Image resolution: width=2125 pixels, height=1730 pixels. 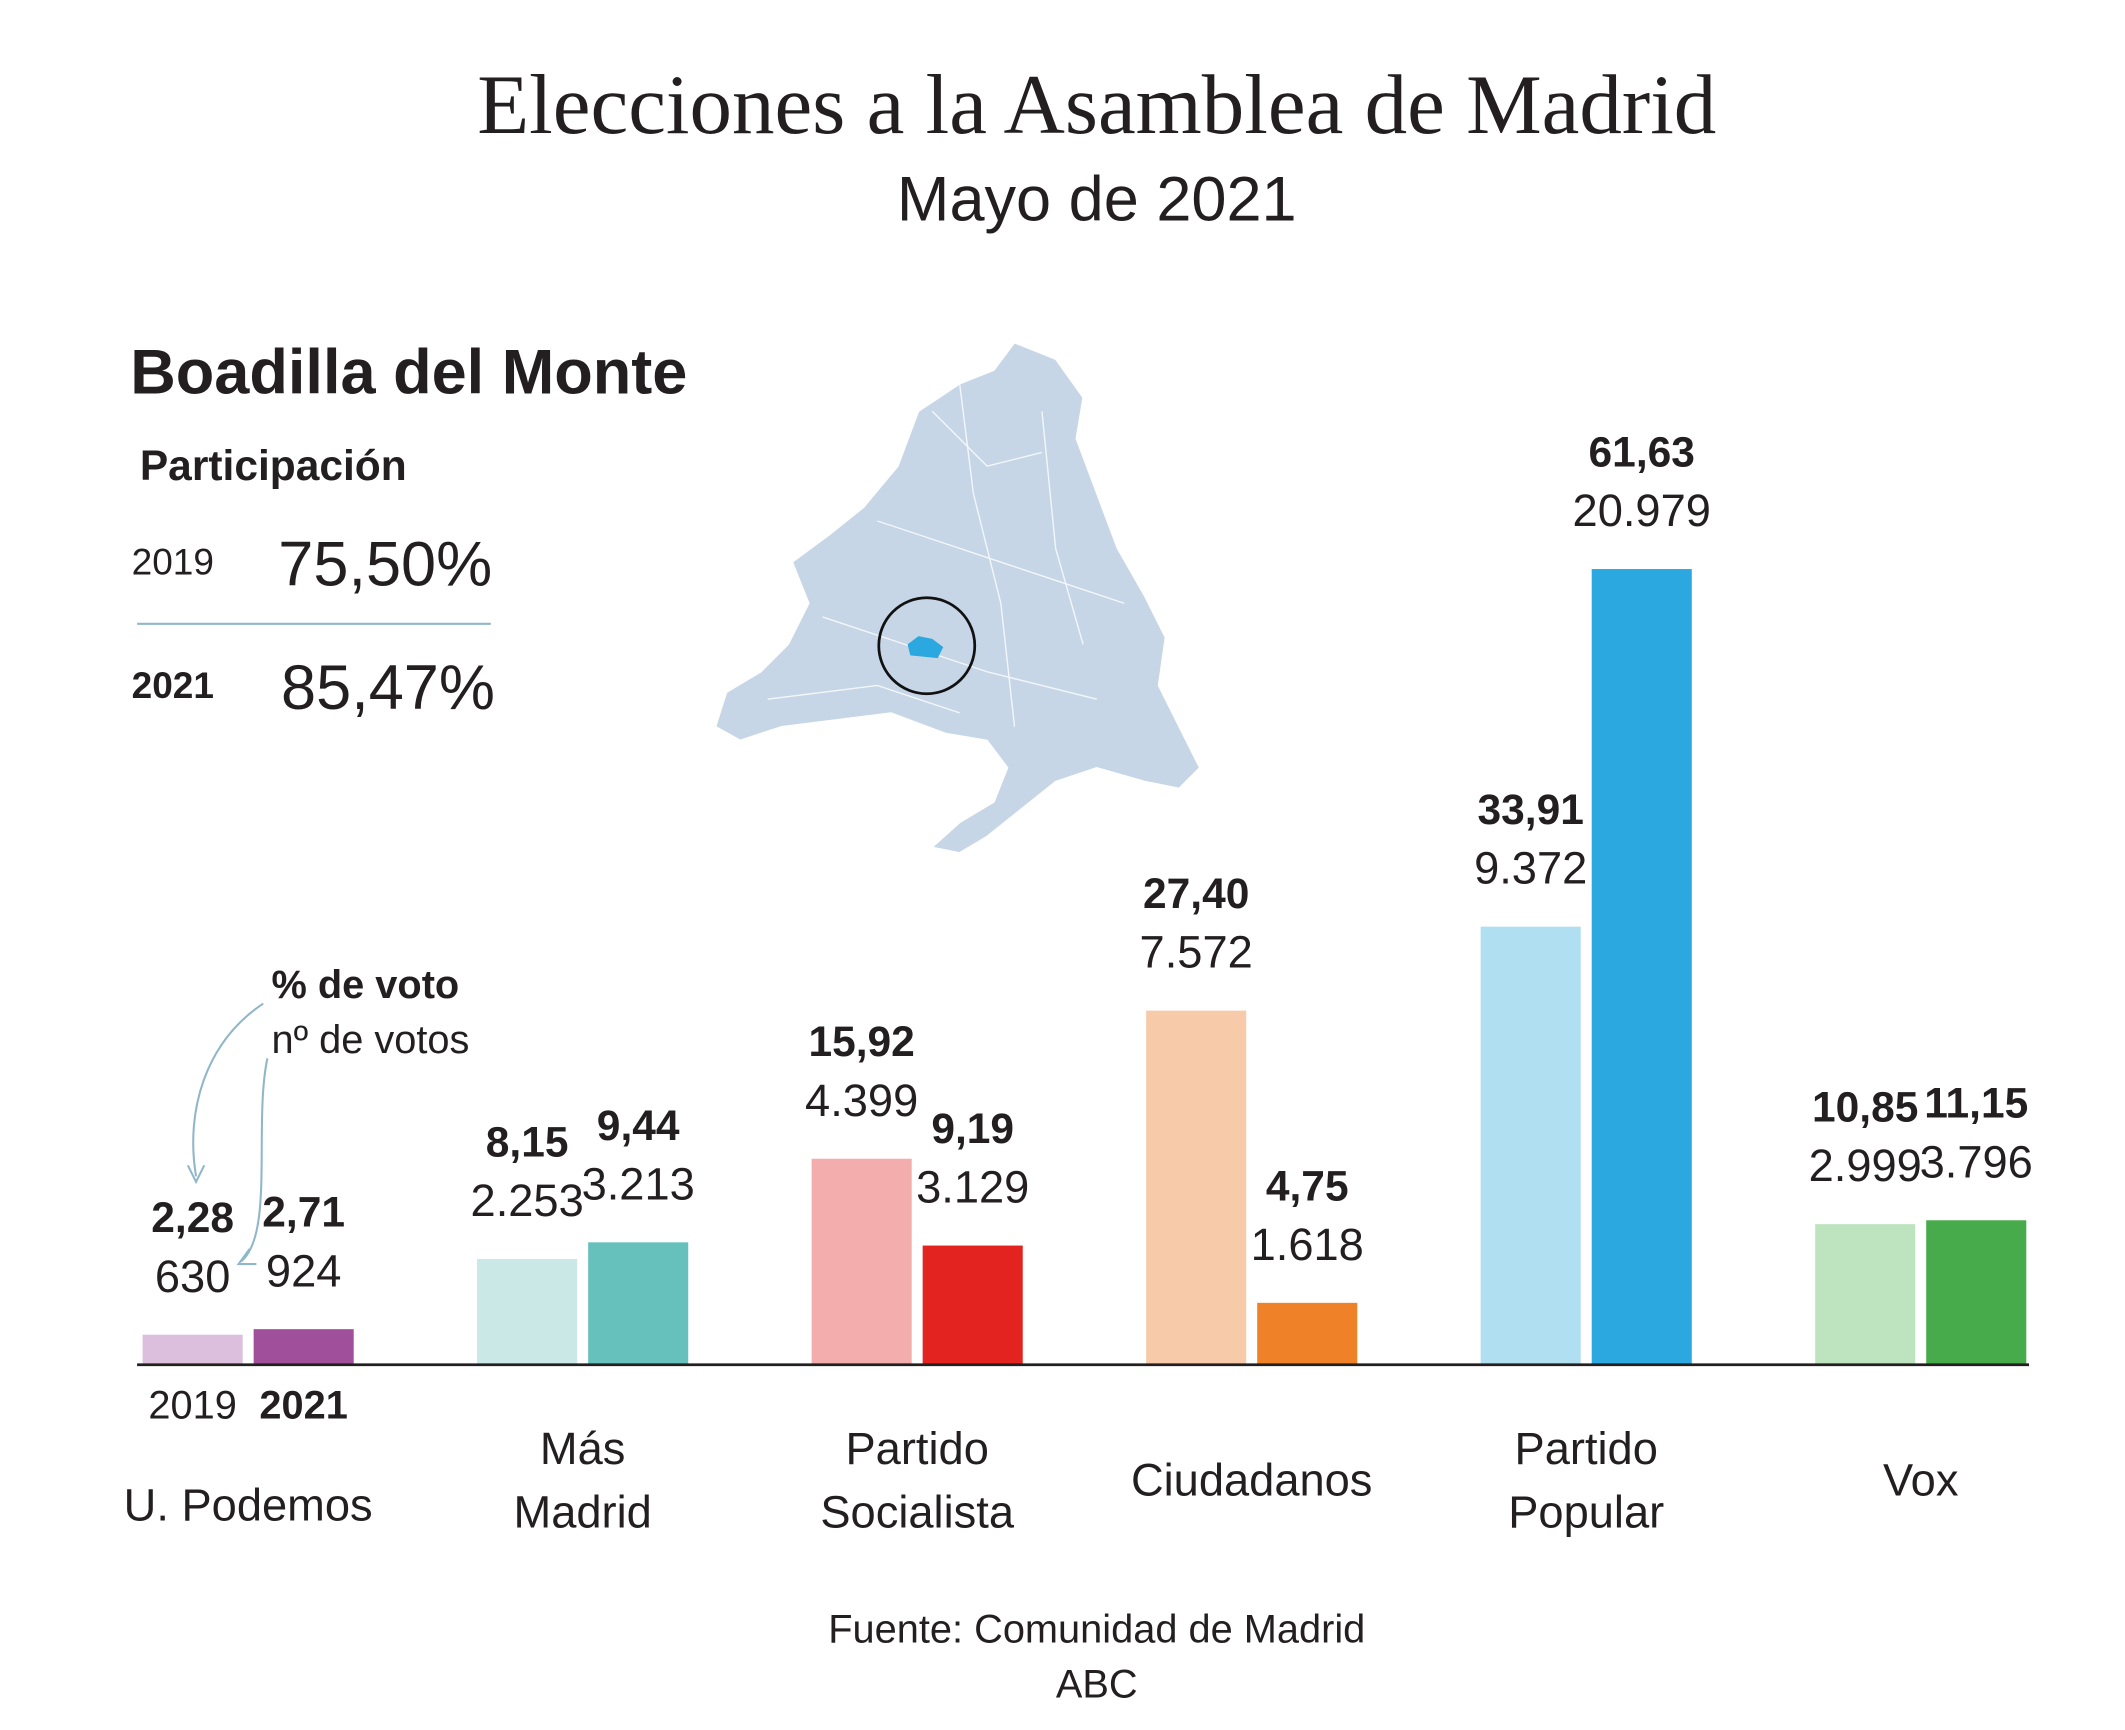 I want to click on map, so click(x=957, y=597).